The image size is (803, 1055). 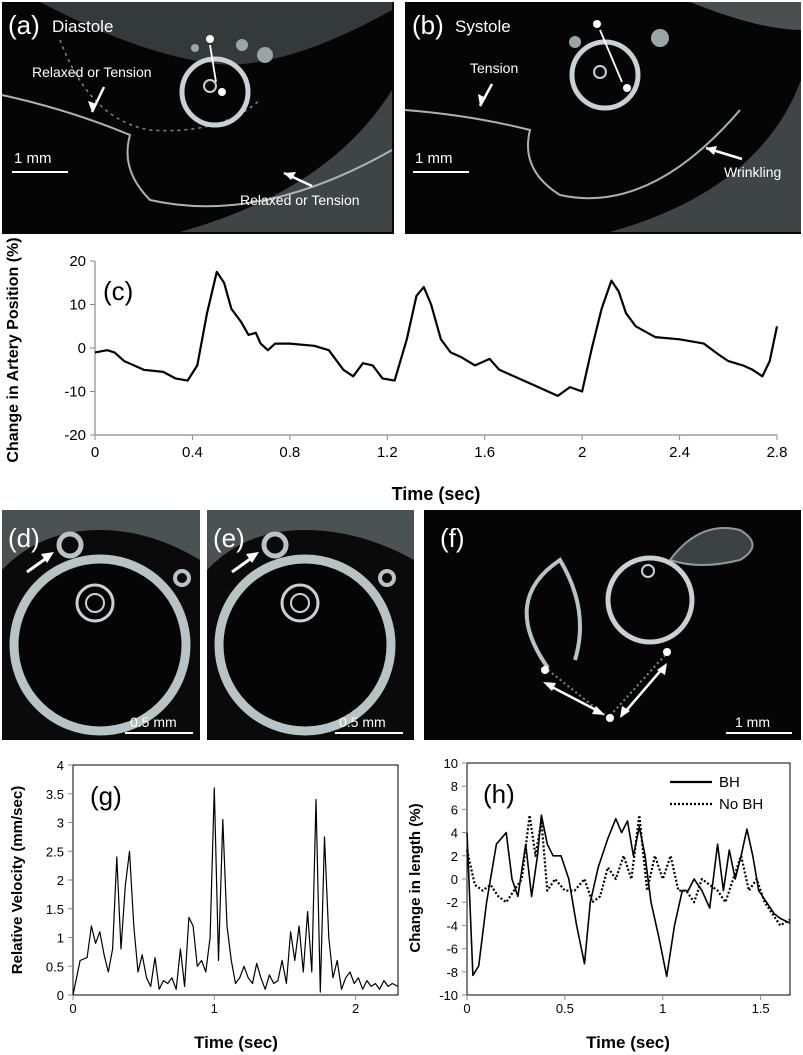 What do you see at coordinates (92, 72) in the screenshot?
I see `annotation-a-1: Relaxed or Tension` at bounding box center [92, 72].